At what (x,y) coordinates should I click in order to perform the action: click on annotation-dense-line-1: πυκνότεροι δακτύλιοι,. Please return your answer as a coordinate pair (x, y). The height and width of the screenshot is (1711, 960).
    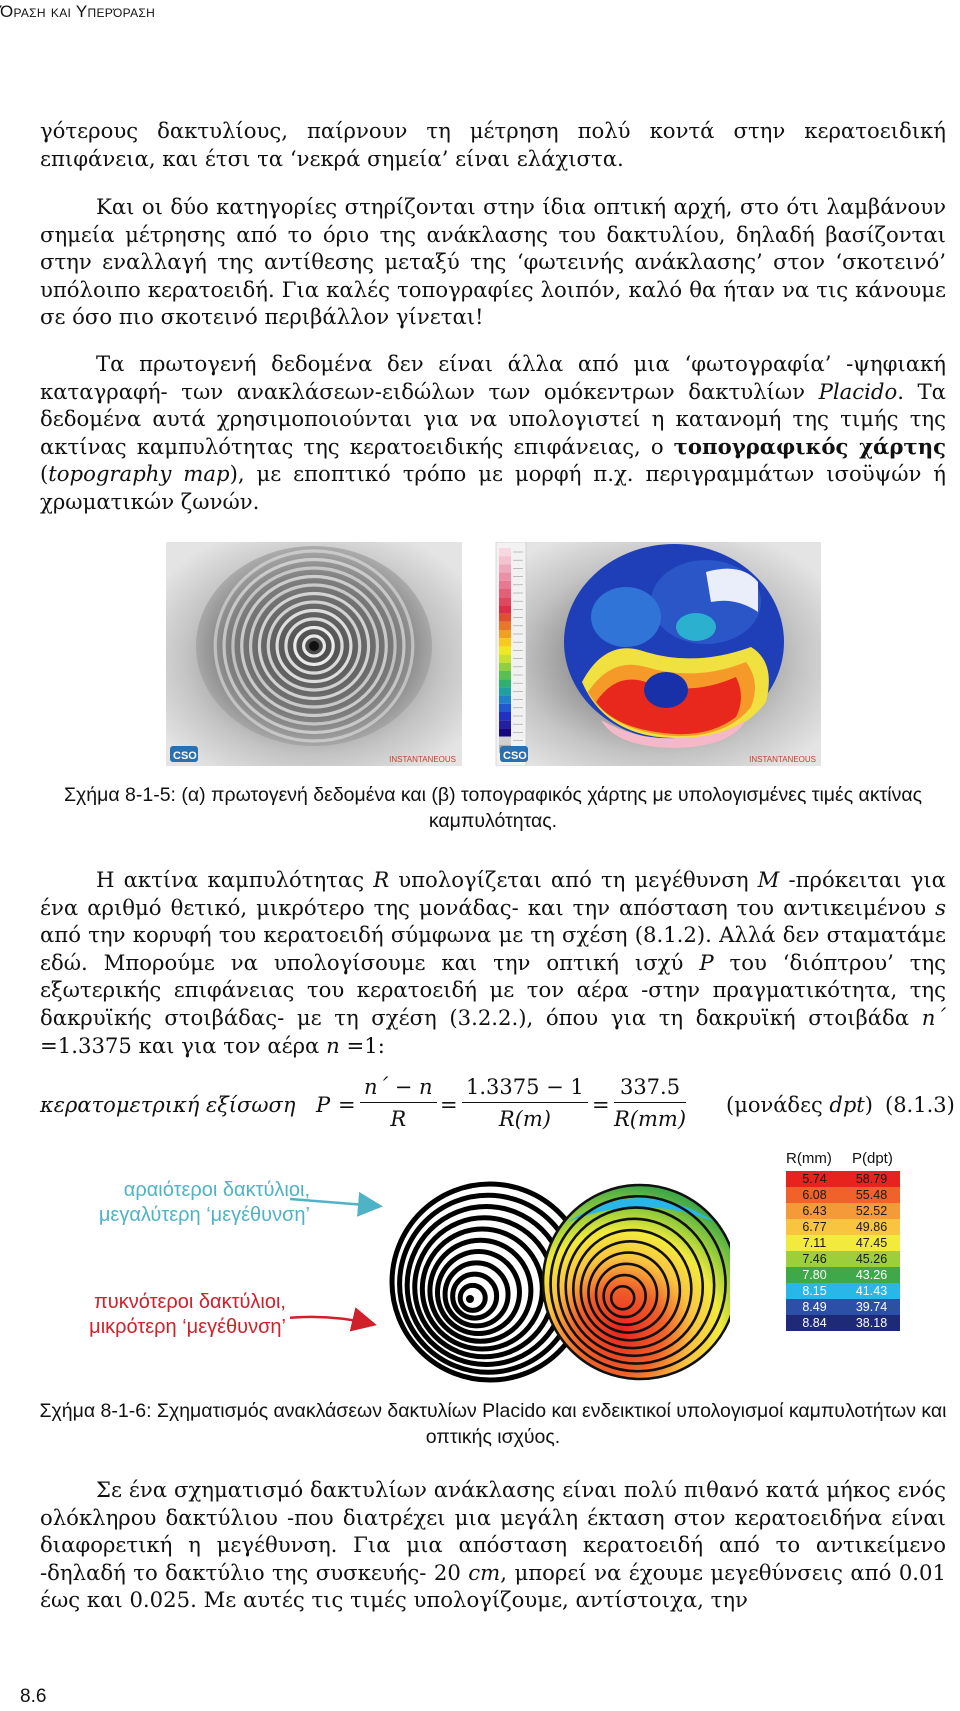
    Looking at the image, I should click on (190, 1302).